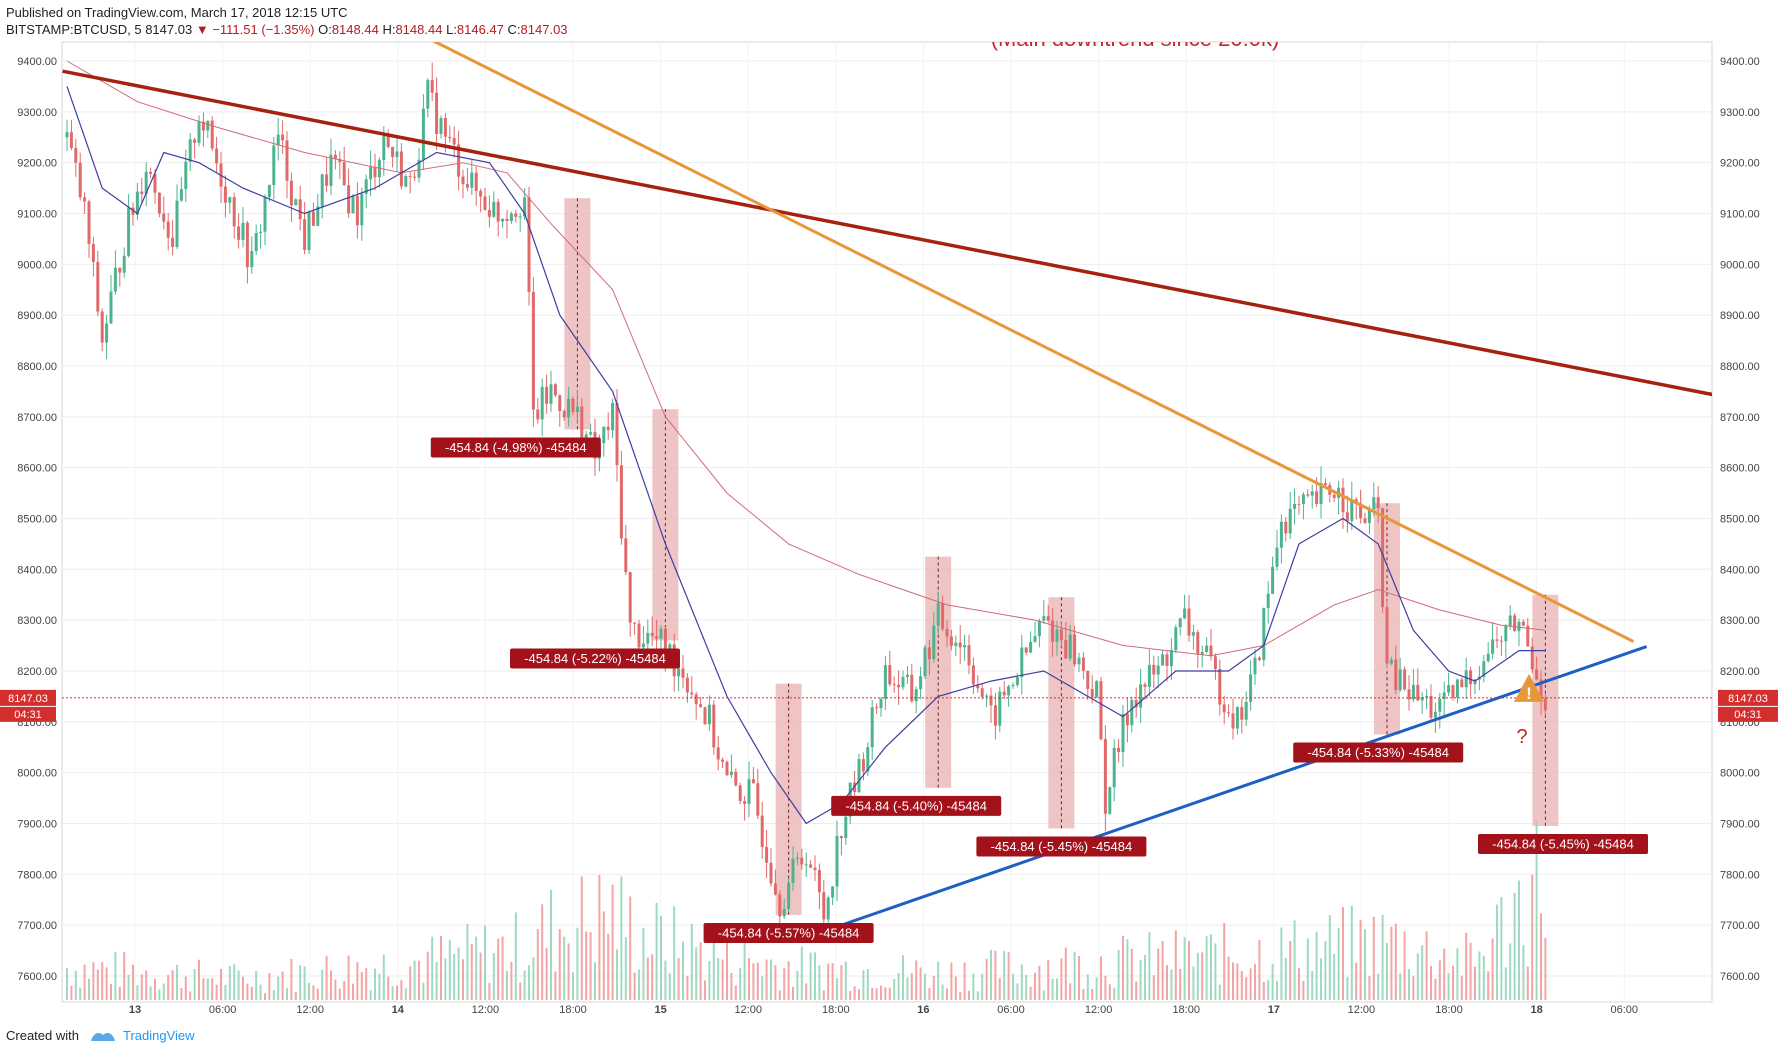 The height and width of the screenshot is (1055, 1778). Describe the element at coordinates (1740, 214) in the screenshot. I see `price-tick-label: 9100.00` at that location.